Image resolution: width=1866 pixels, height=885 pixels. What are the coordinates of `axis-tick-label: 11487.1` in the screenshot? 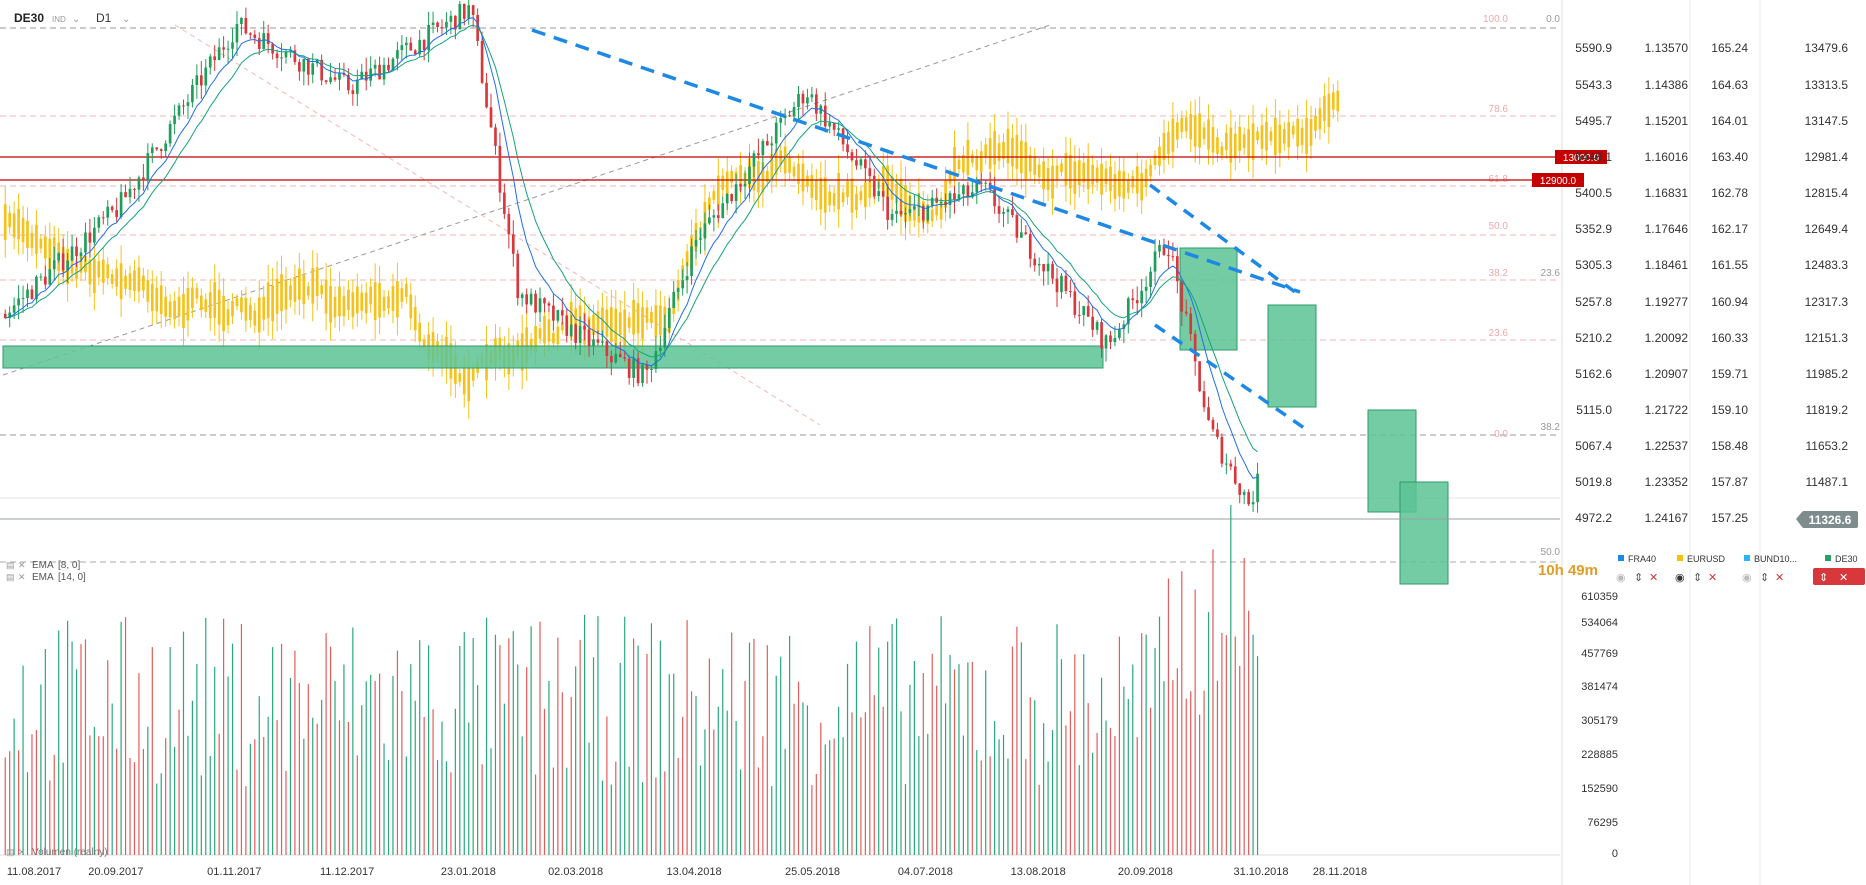 It's located at (1827, 482).